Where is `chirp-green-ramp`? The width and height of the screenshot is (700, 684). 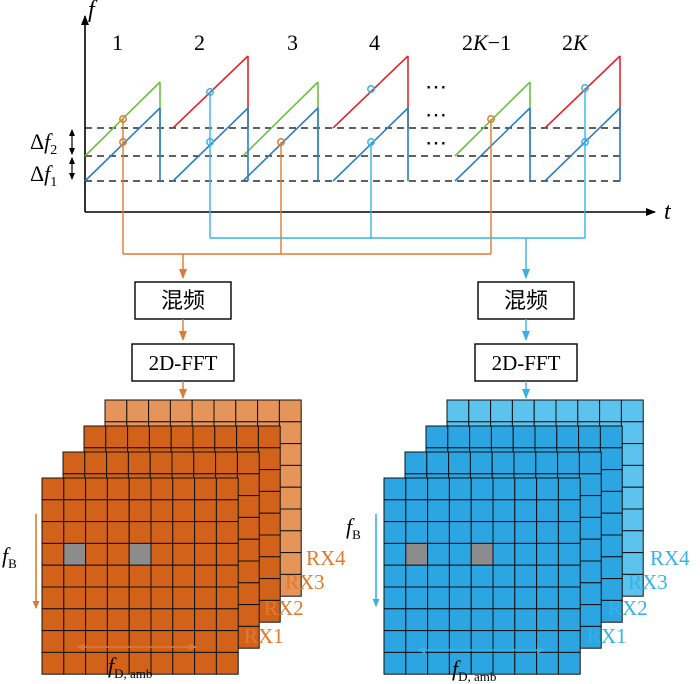
chirp-green-ramp is located at coordinates (492, 119).